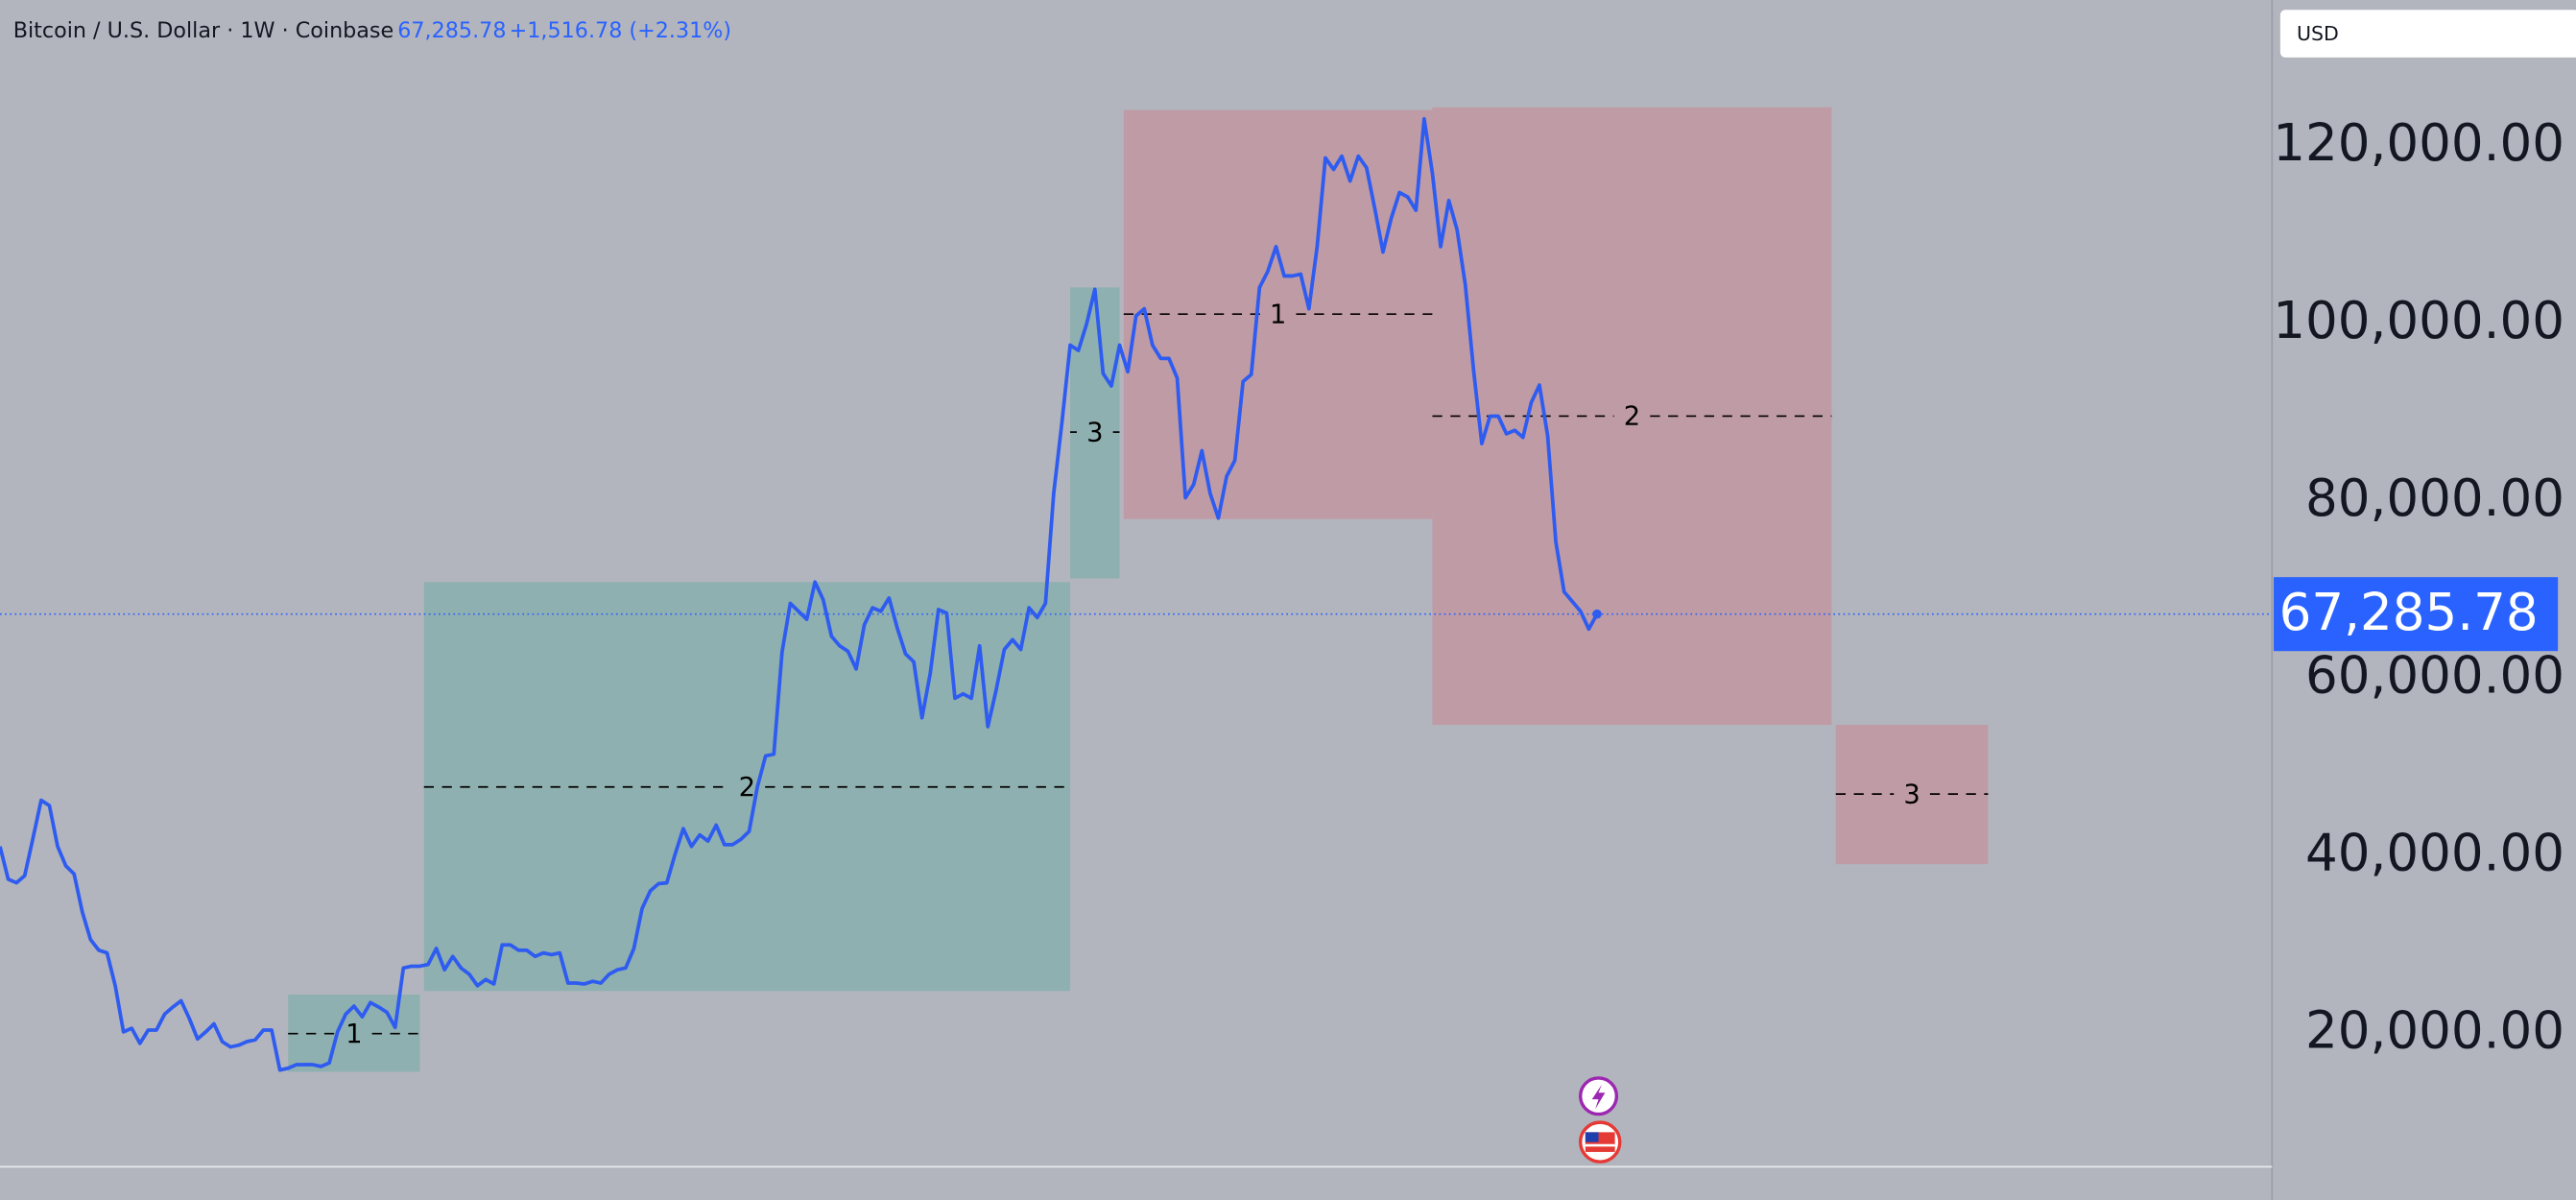  What do you see at coordinates (2434, 1030) in the screenshot?
I see `y-tick-label: 20,000.00` at bounding box center [2434, 1030].